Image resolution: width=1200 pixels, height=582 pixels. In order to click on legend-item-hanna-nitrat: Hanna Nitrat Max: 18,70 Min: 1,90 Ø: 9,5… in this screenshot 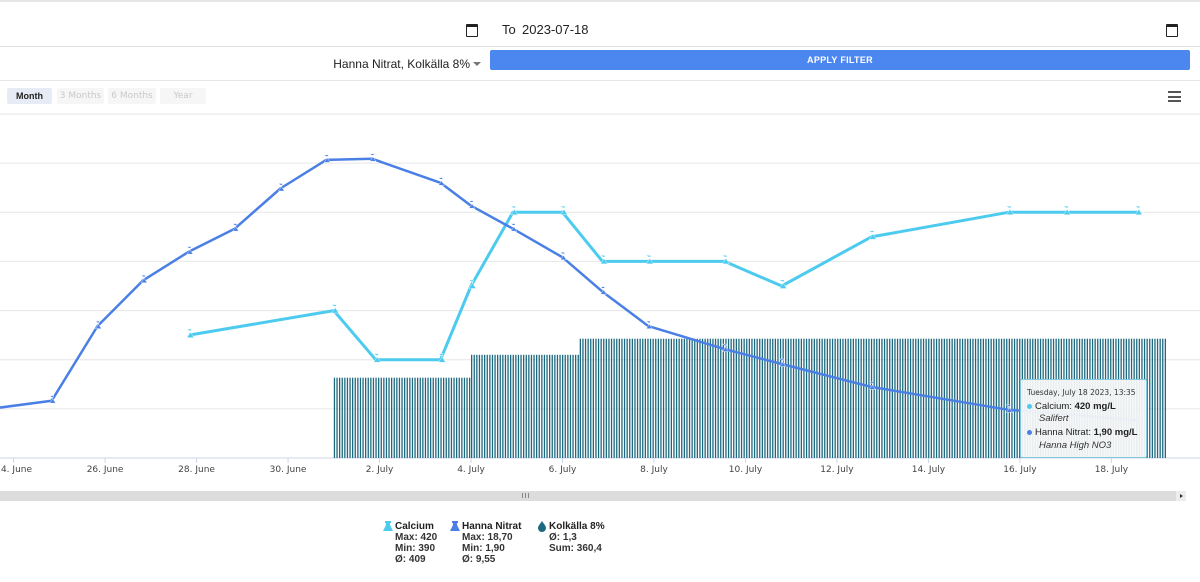, I will do `click(485, 543)`.